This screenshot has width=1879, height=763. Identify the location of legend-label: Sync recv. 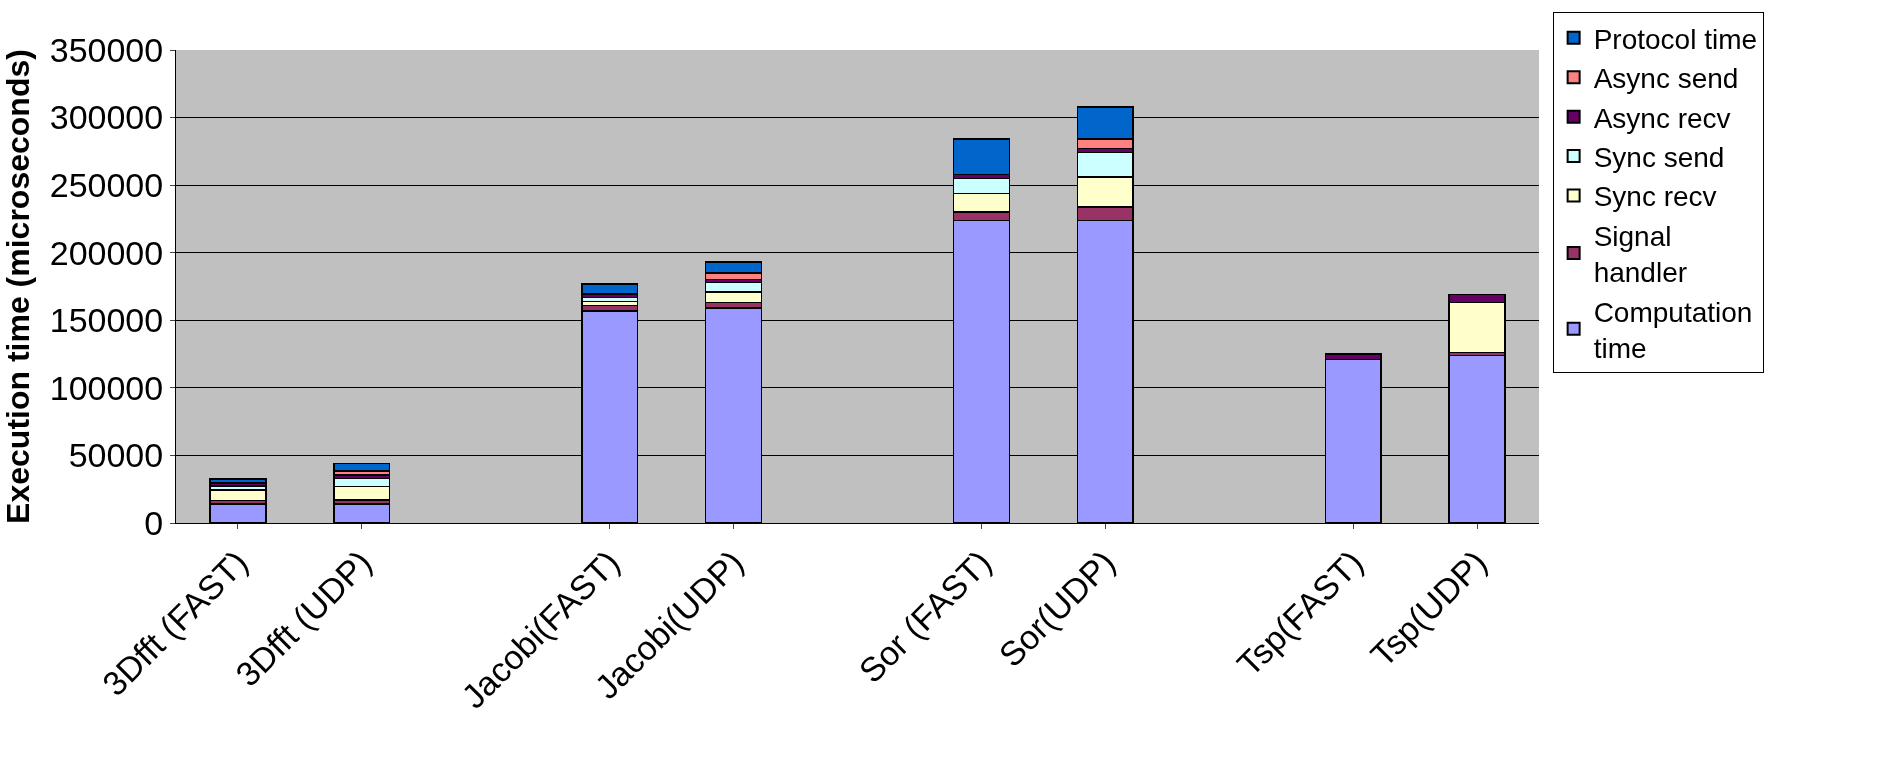
(1655, 197).